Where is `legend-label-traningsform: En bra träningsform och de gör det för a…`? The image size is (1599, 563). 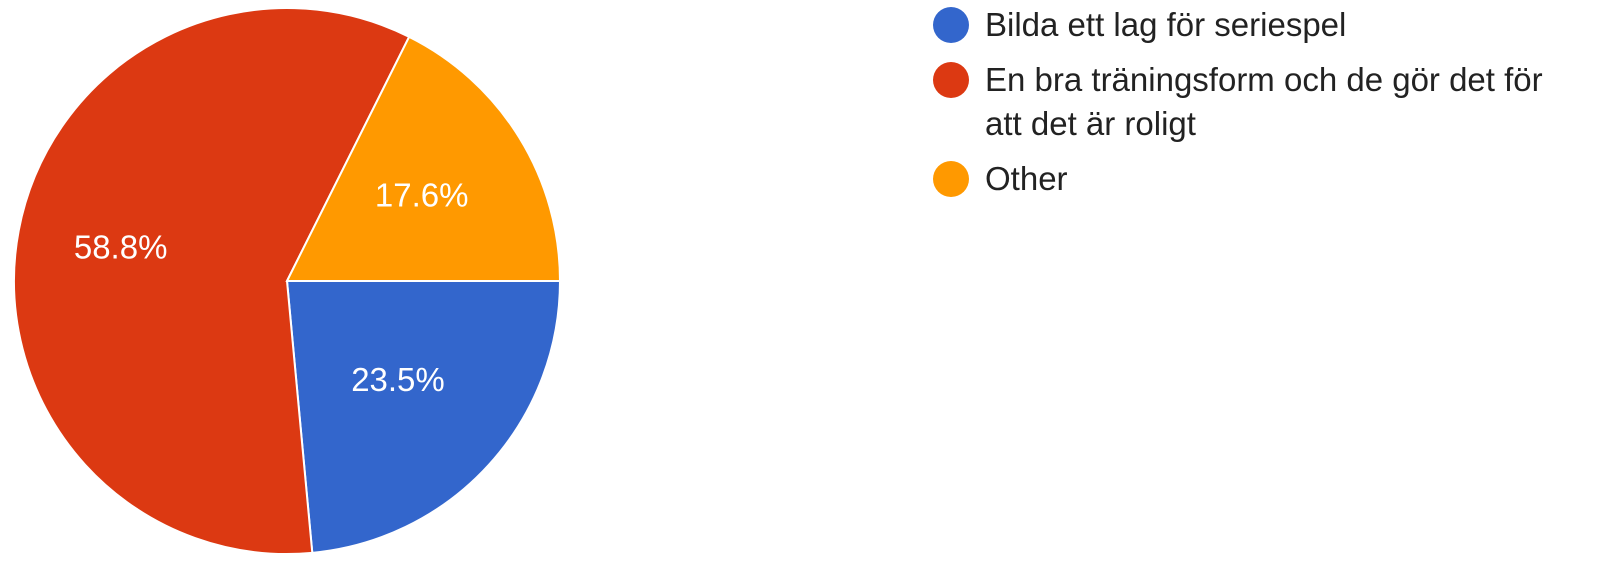
legend-label-traningsform: En bra träningsform och de gör det för a… is located at coordinates (1264, 101).